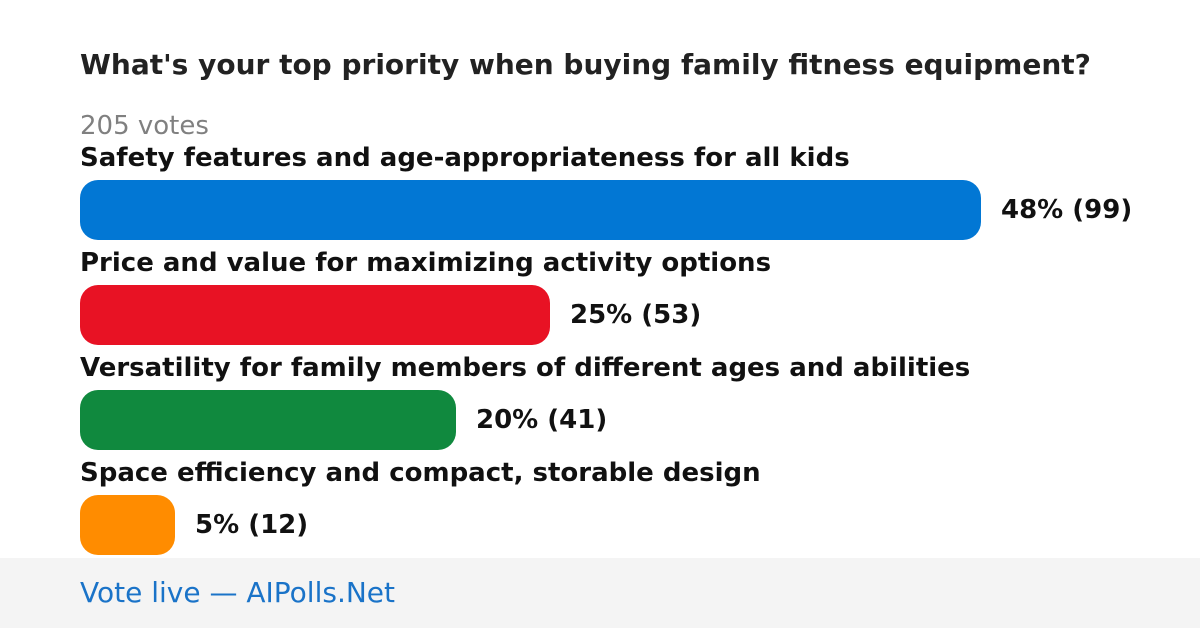  I want to click on vote-count: 205 votes, so click(144, 126).